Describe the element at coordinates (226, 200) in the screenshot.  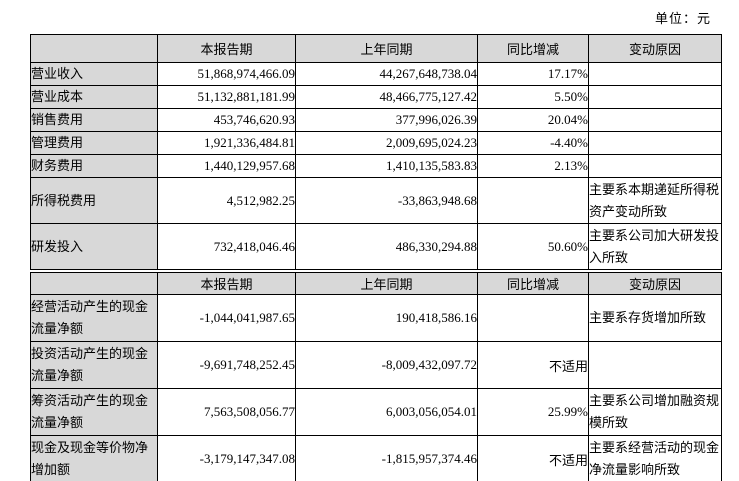
I see `current-period-value: 4,512,982.25` at that location.